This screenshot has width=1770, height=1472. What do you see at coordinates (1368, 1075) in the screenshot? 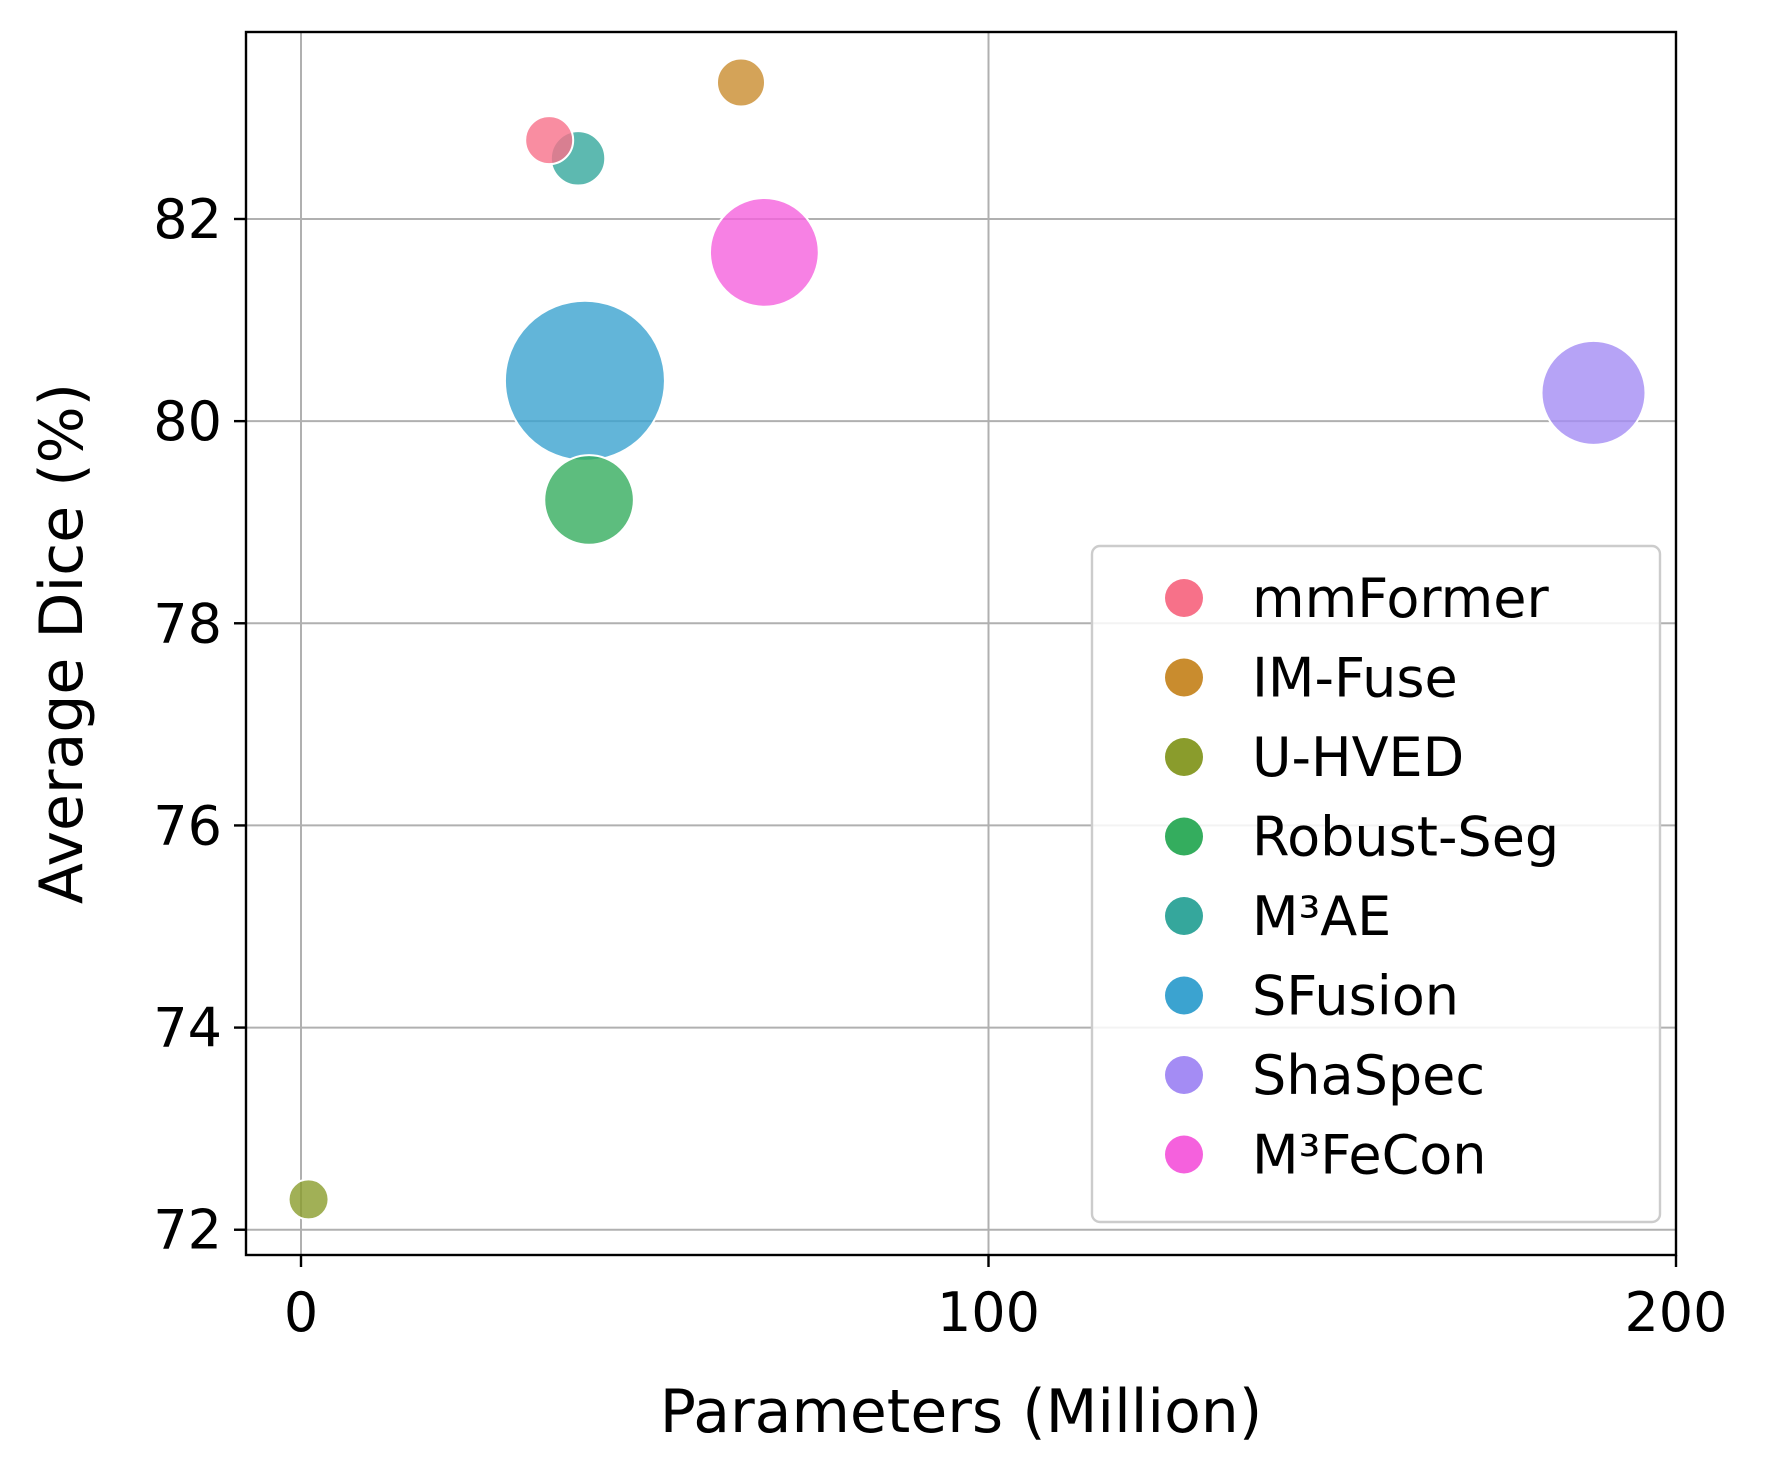
I see `legend-label: ShaSpec` at bounding box center [1368, 1075].